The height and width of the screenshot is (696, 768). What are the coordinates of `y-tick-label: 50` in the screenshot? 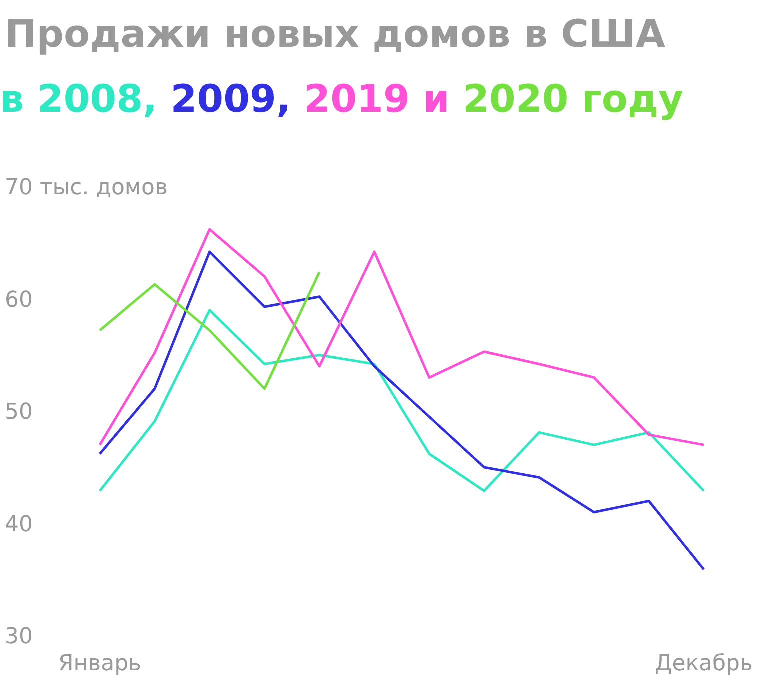 It's located at (19, 412).